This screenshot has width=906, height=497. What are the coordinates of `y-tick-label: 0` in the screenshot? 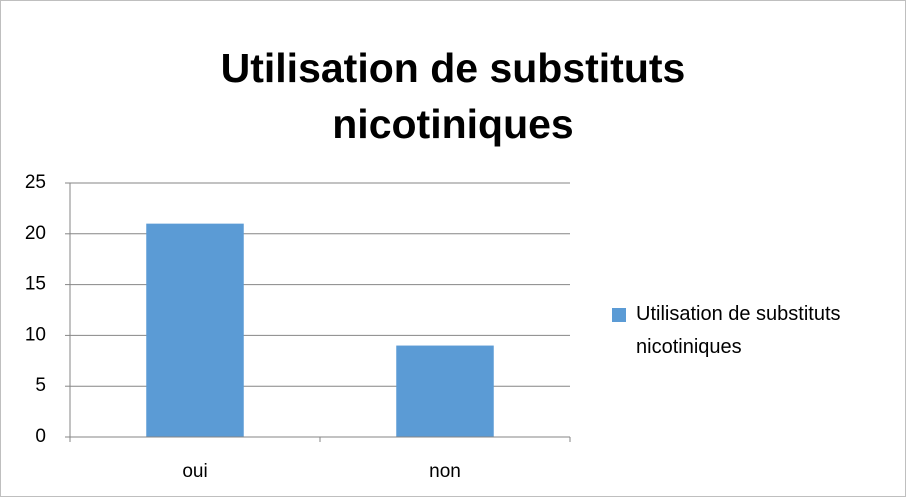 It's located at (40, 436).